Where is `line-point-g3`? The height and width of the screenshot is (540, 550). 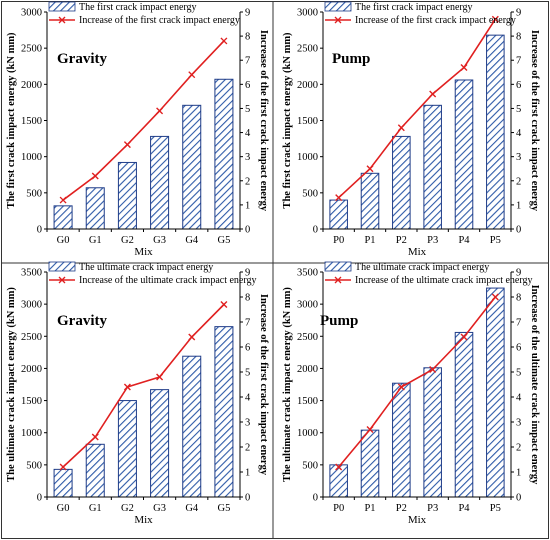
line-point-g3 is located at coordinates (160, 377).